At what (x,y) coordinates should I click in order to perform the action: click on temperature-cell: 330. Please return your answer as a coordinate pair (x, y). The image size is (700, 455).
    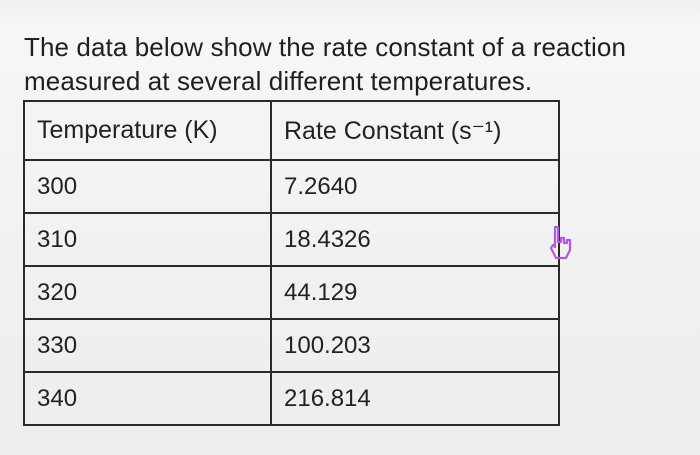
    Looking at the image, I should click on (147, 345).